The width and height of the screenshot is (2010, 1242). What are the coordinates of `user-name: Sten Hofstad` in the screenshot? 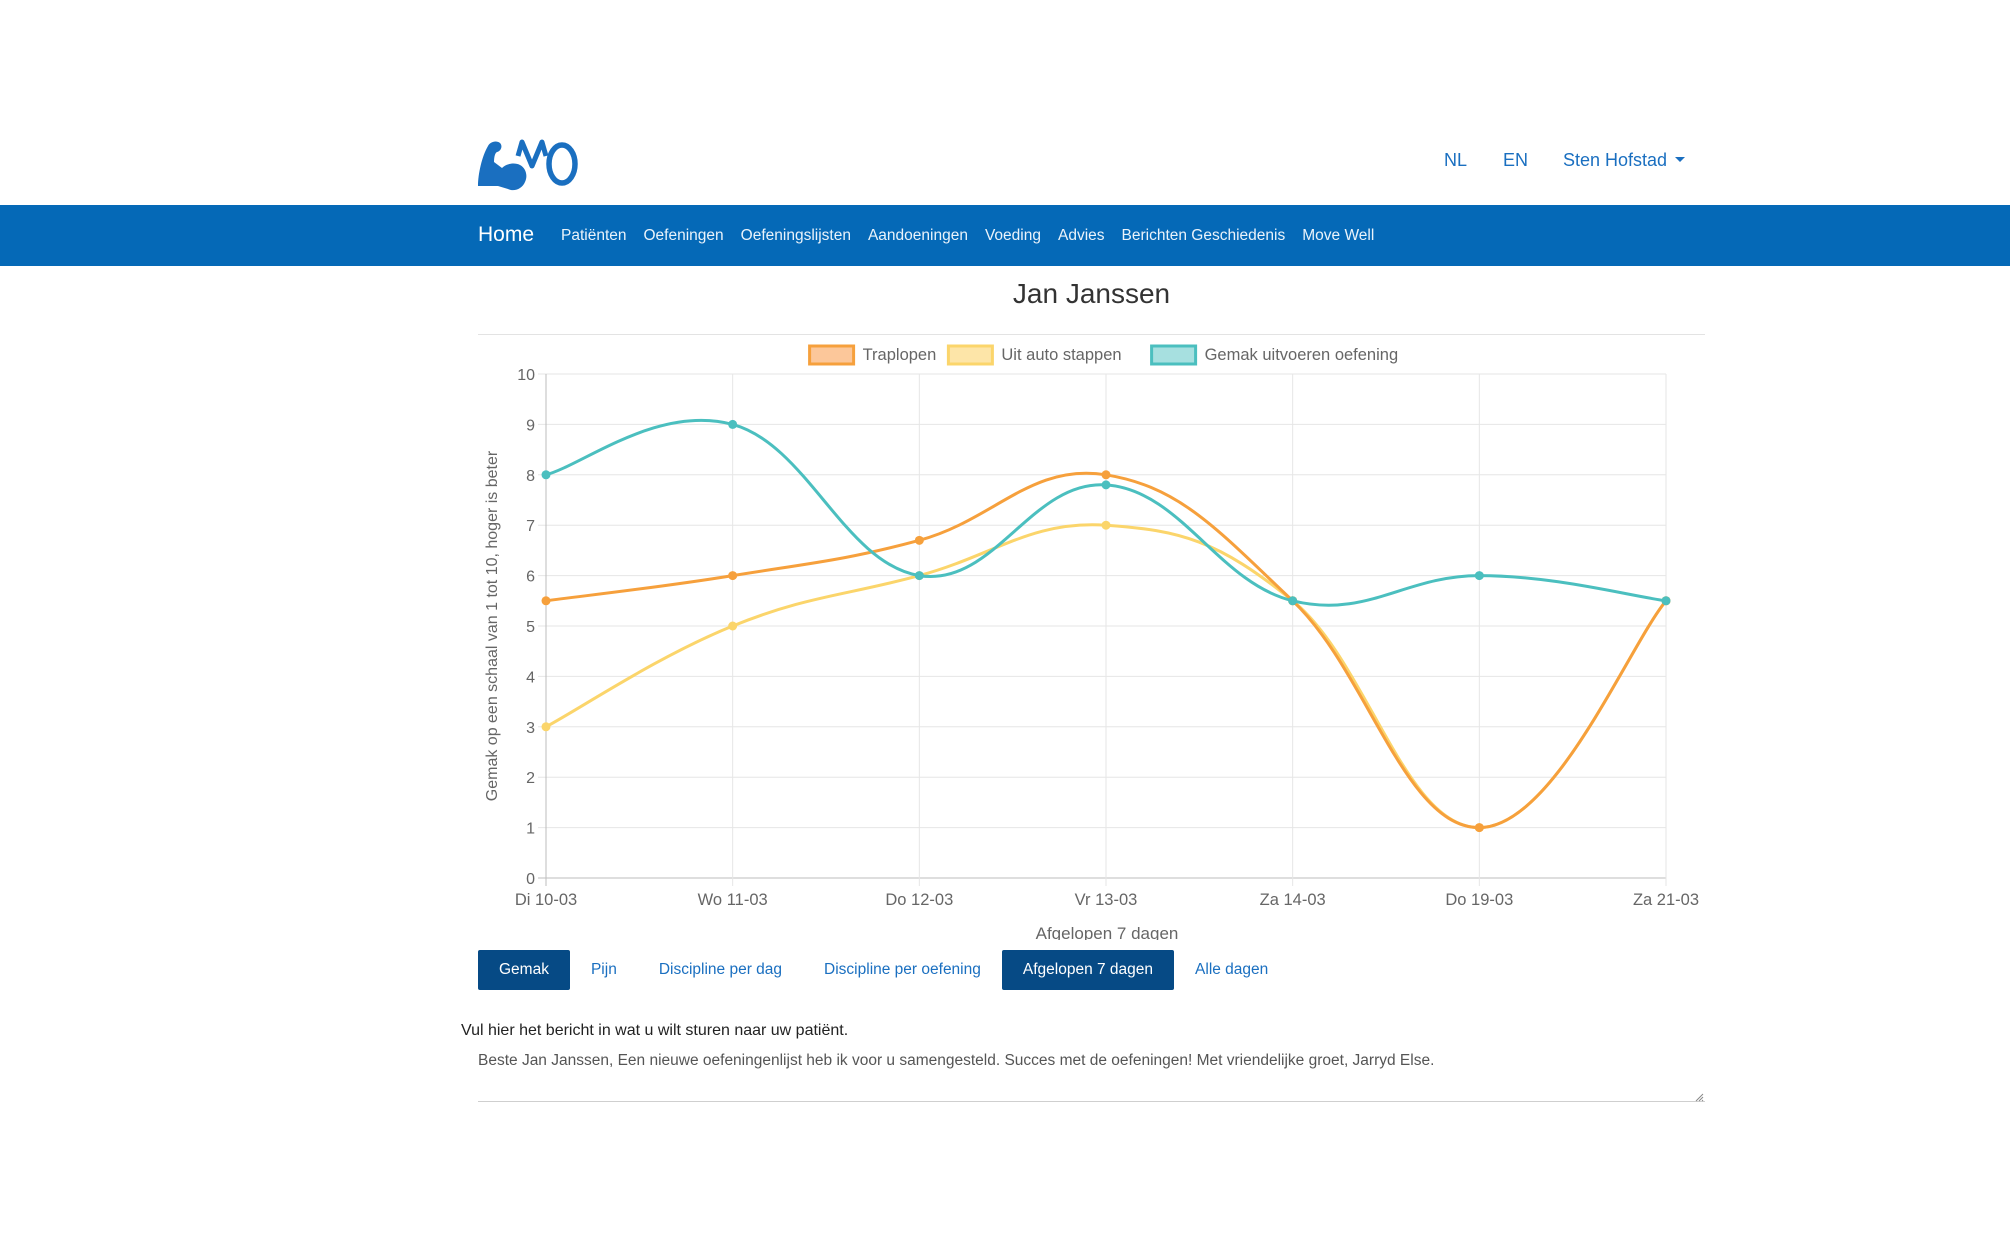 It's located at (1615, 160).